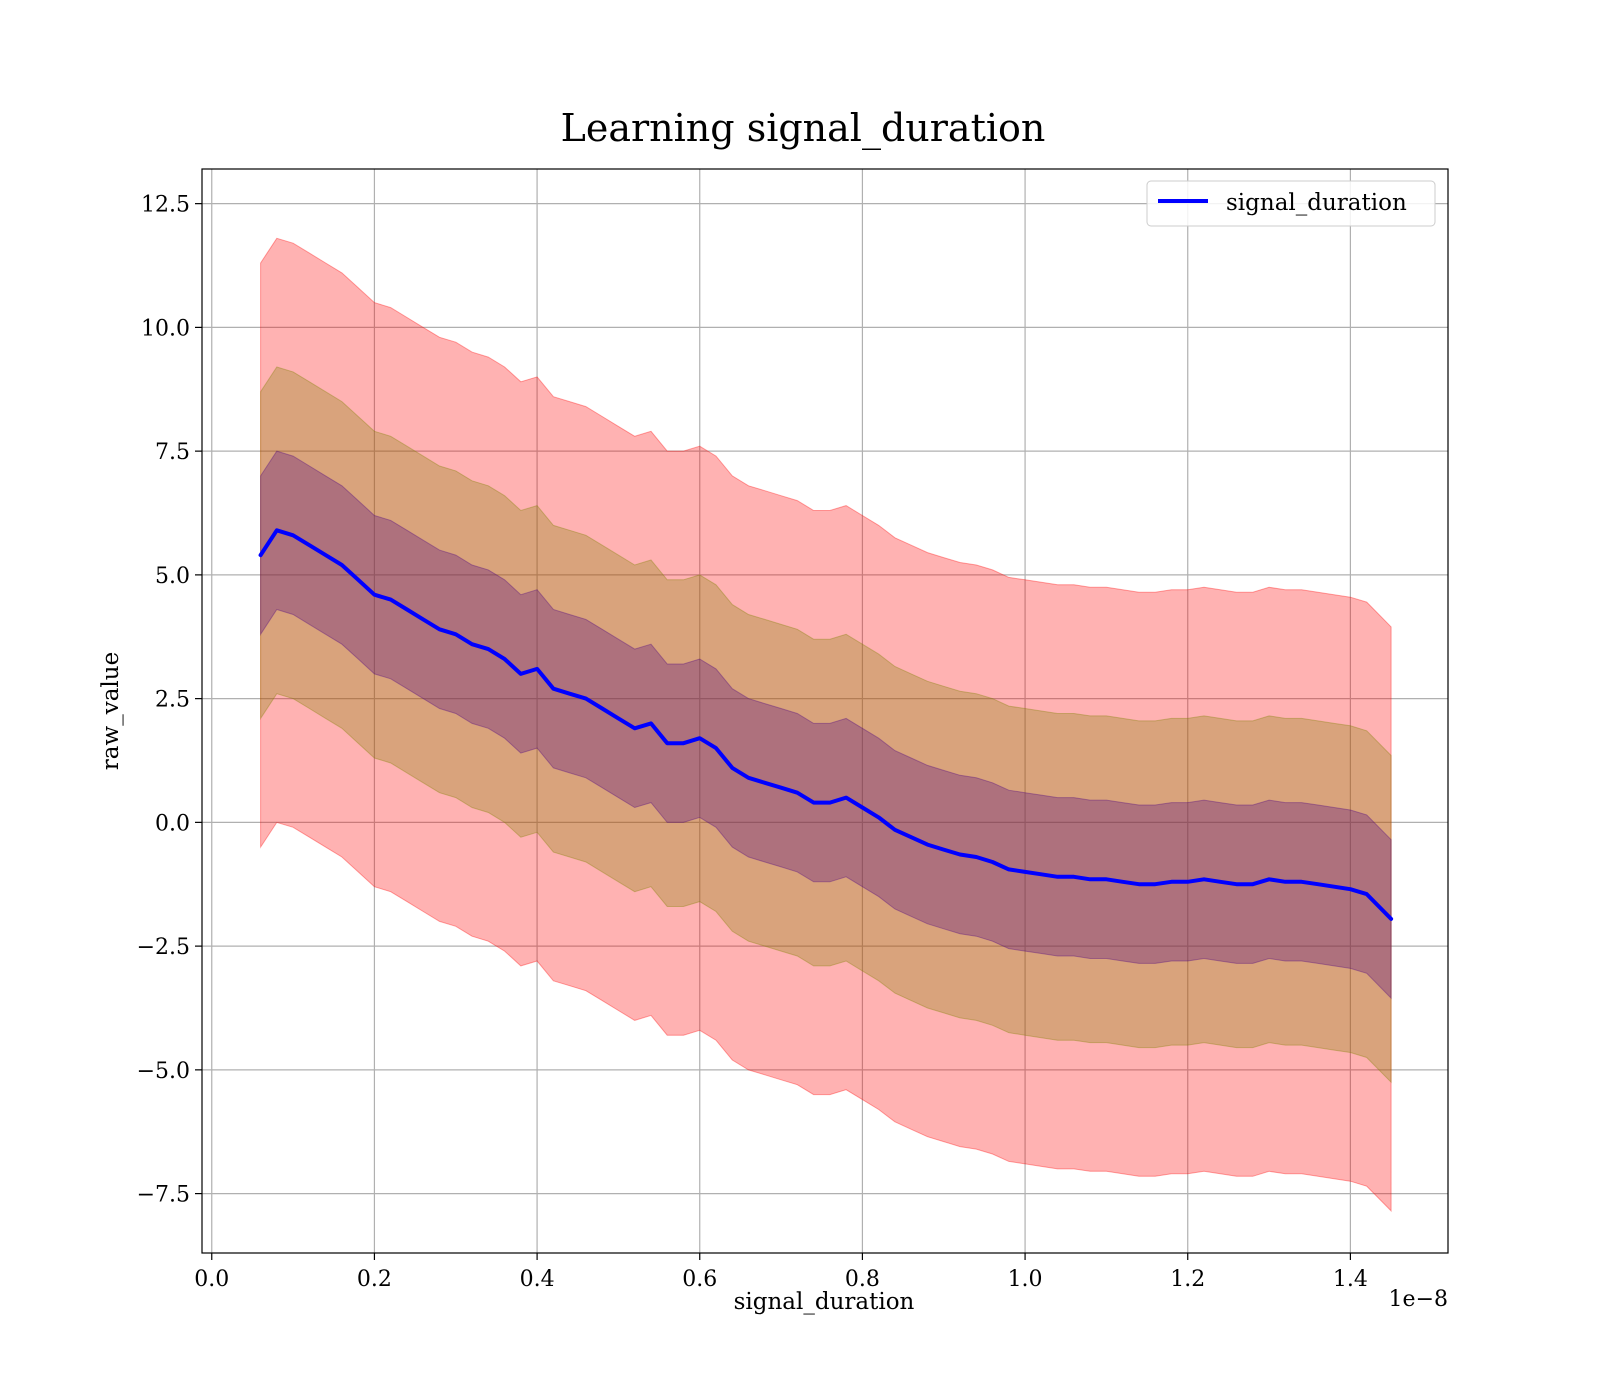 This screenshot has height=1400, width=1600. What do you see at coordinates (824, 1302) in the screenshot?
I see `x-axis-label: signal_duration` at bounding box center [824, 1302].